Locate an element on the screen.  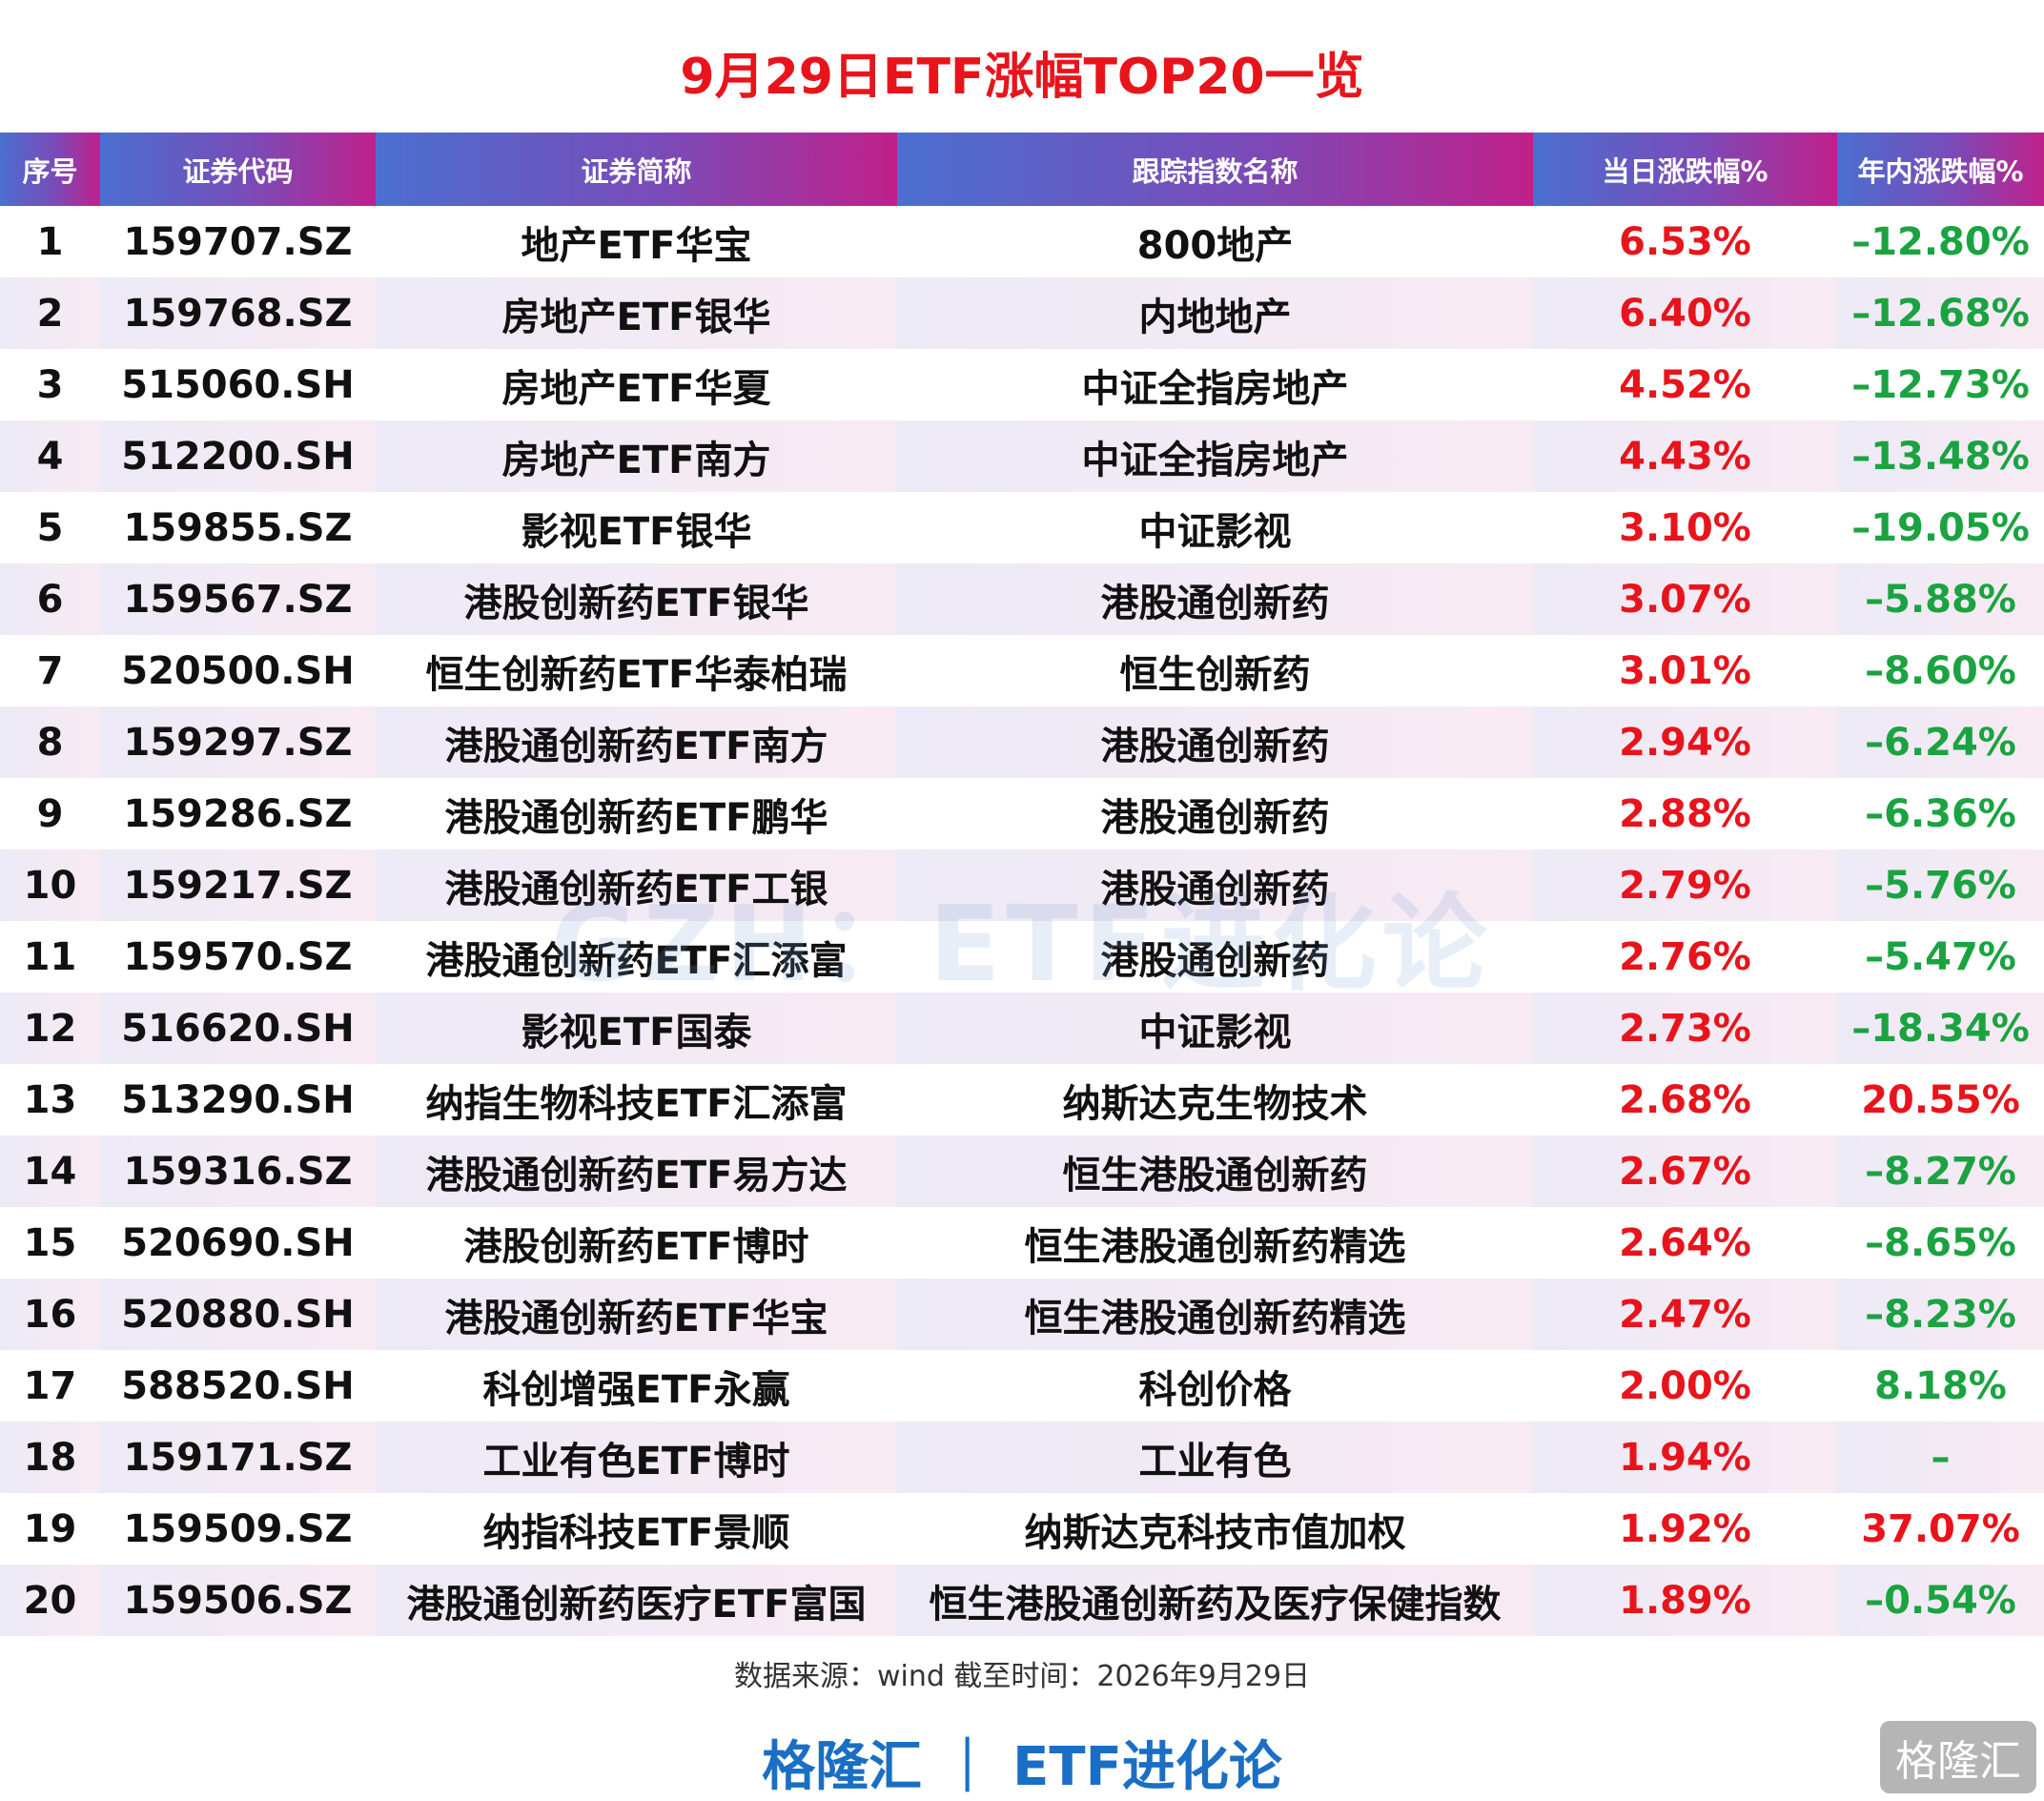
column-header: 跟踪指数名称 is located at coordinates (1215, 169).